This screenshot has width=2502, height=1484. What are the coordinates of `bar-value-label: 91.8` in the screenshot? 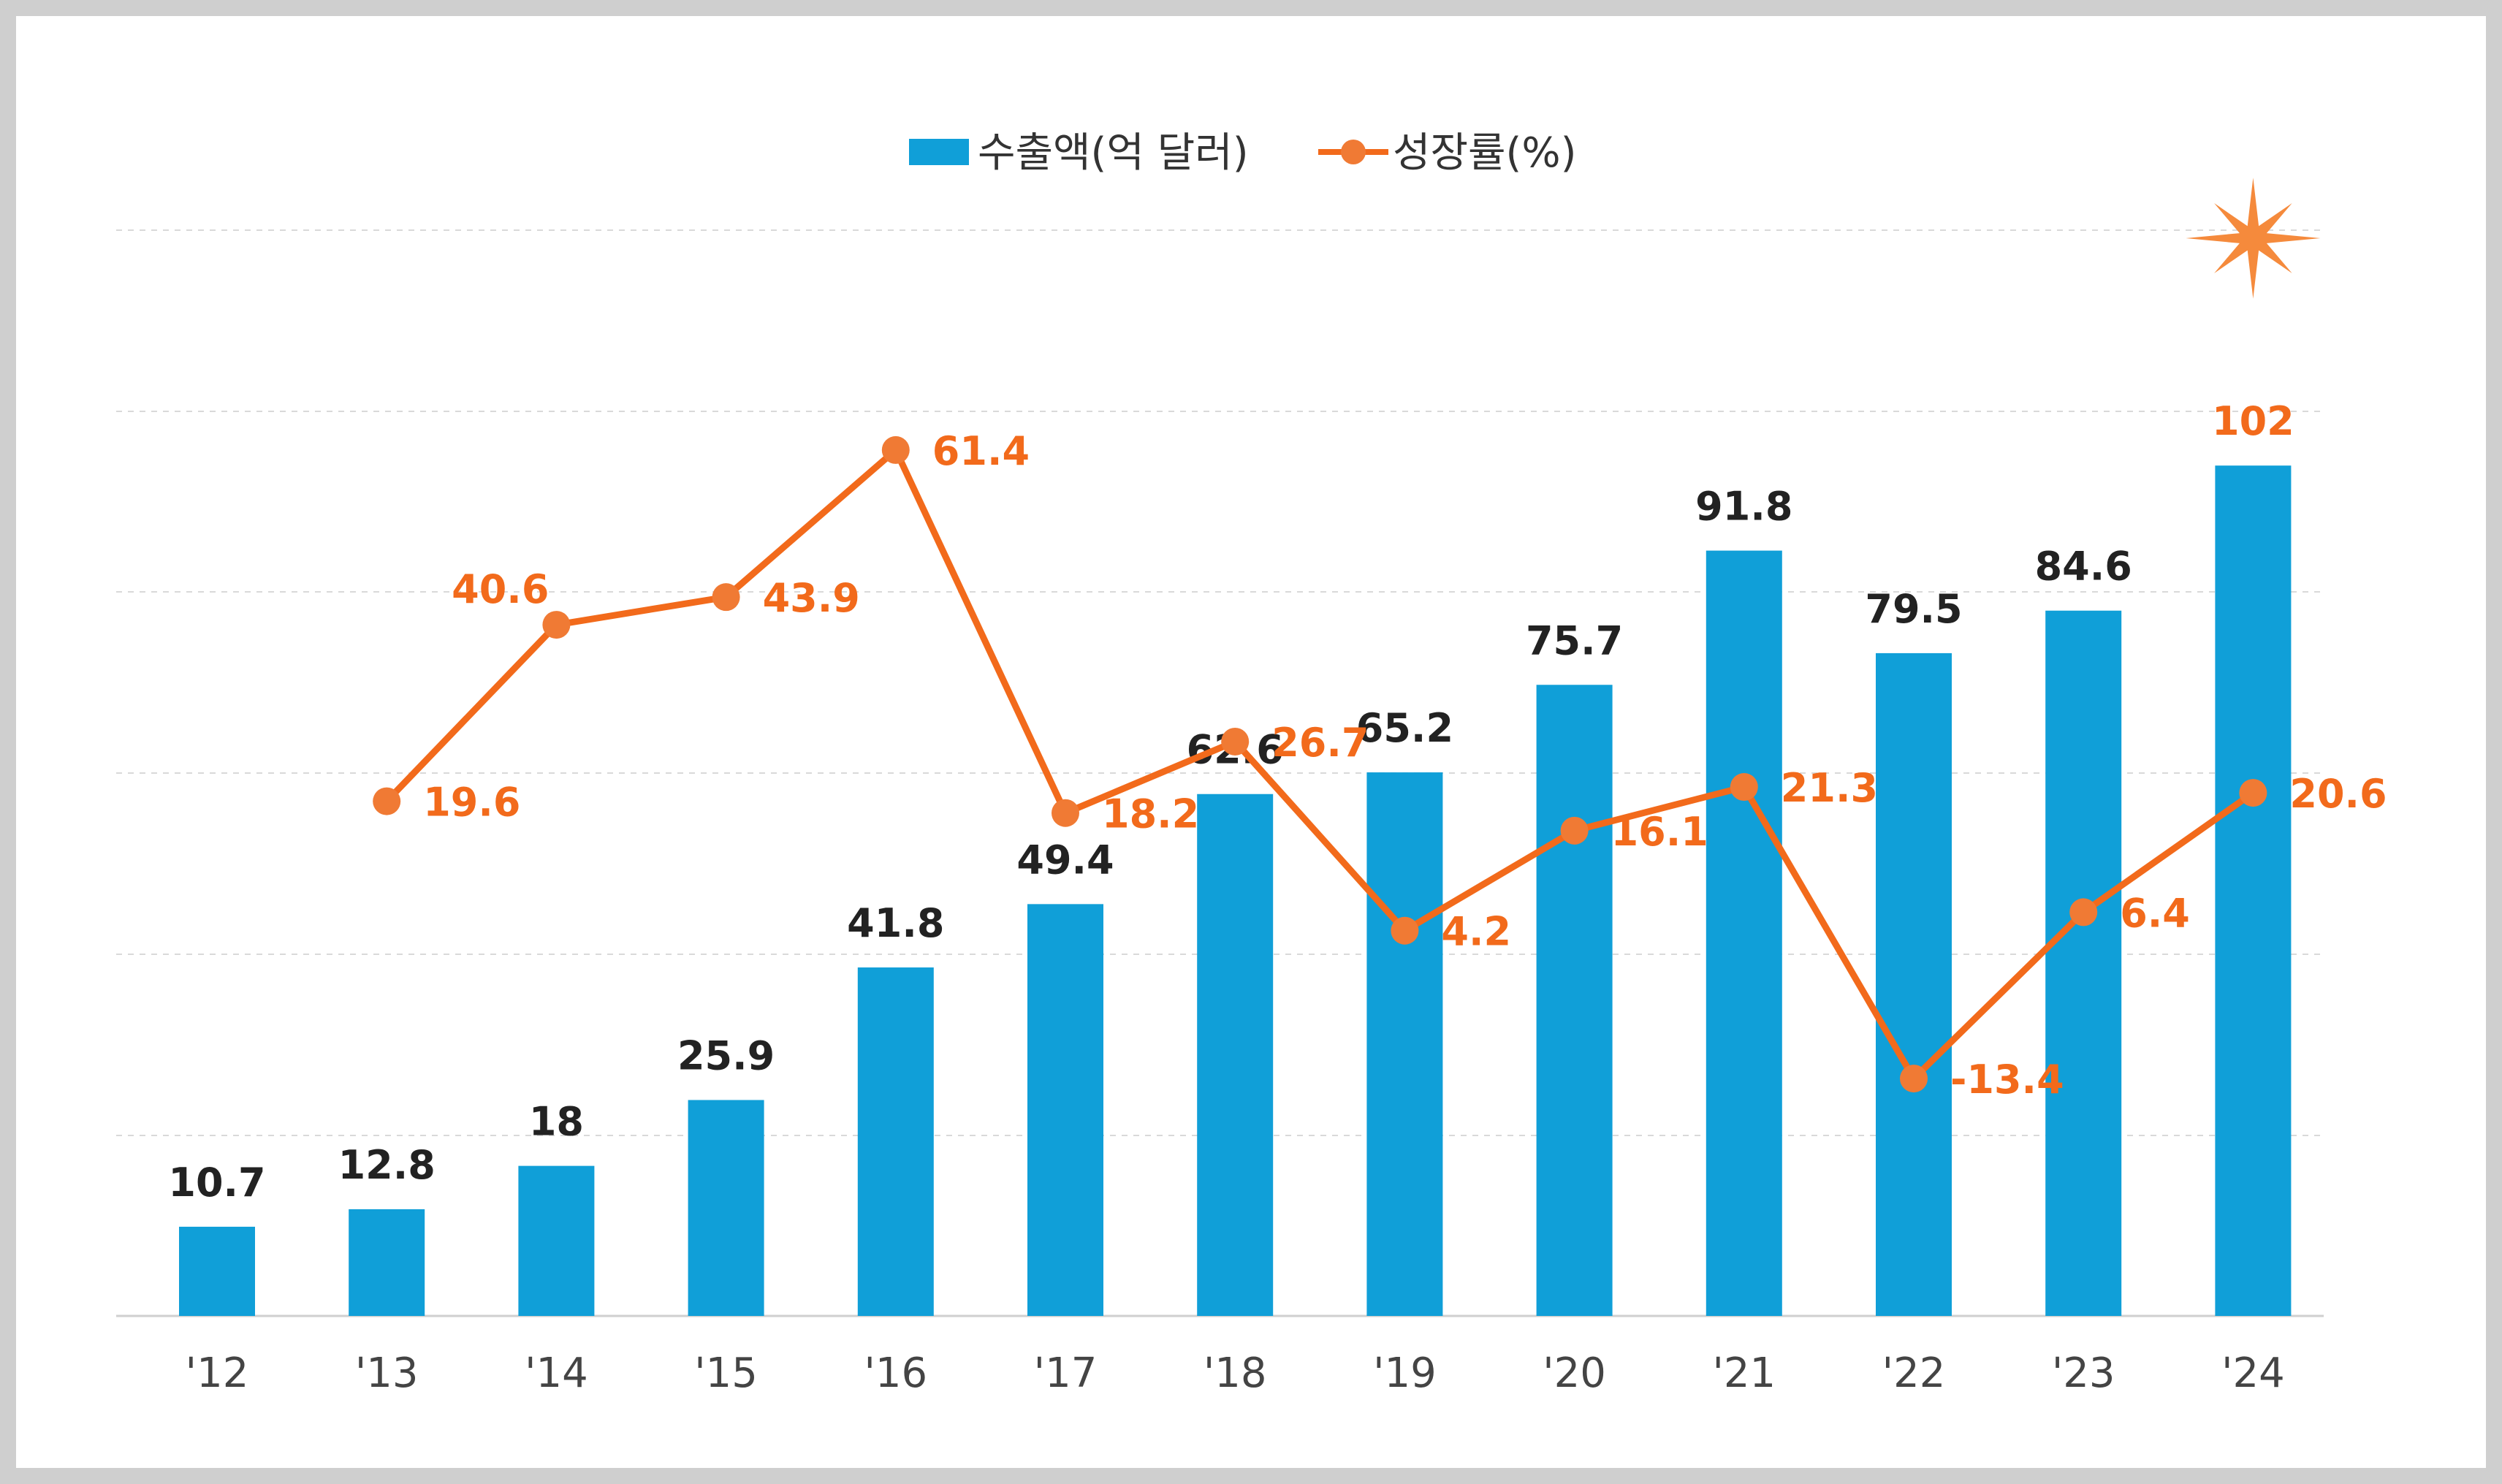 It's located at (1743, 507).